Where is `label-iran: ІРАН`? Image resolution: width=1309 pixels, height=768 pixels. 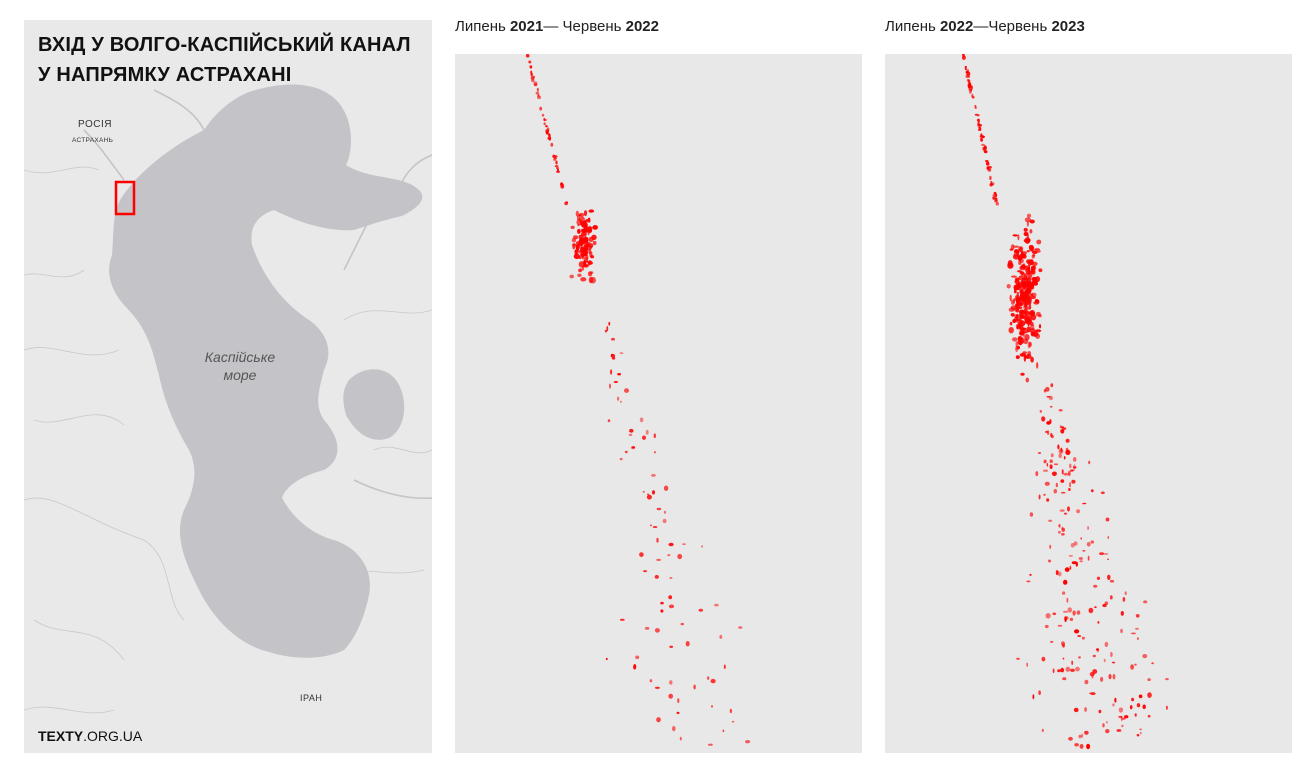 label-iran: ІРАН is located at coordinates (311, 698).